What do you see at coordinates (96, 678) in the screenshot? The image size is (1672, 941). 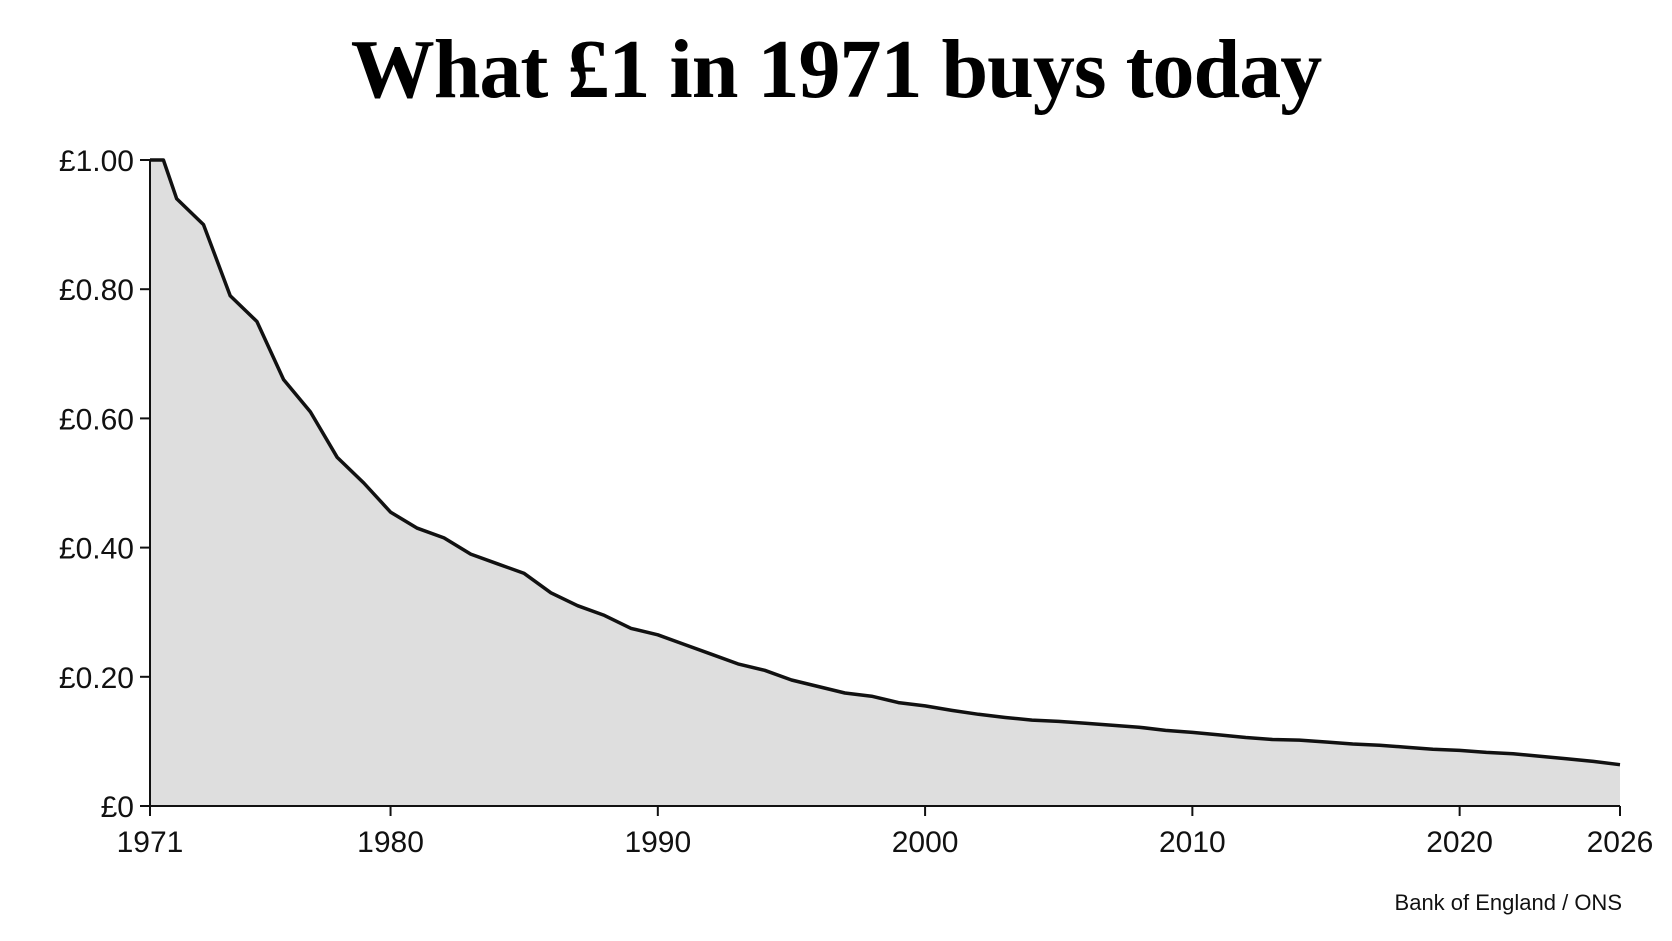 I see `y-tick-label: £0.20` at bounding box center [96, 678].